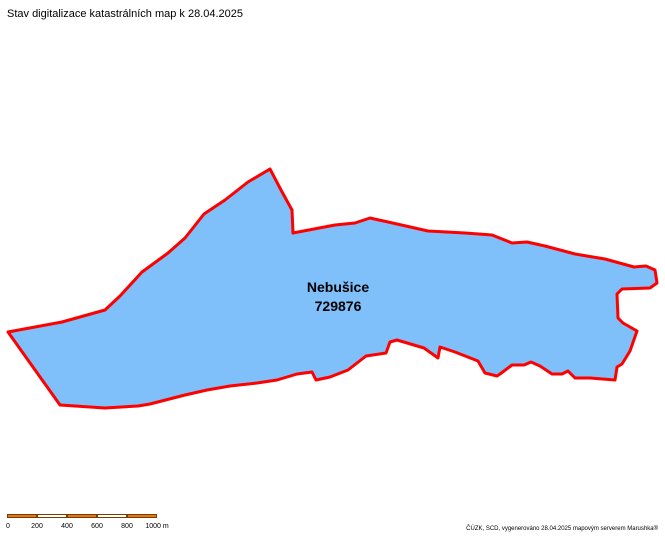 This screenshot has height=540, width=665. I want to click on parcel-name-label: Nebušice, so click(338, 287).